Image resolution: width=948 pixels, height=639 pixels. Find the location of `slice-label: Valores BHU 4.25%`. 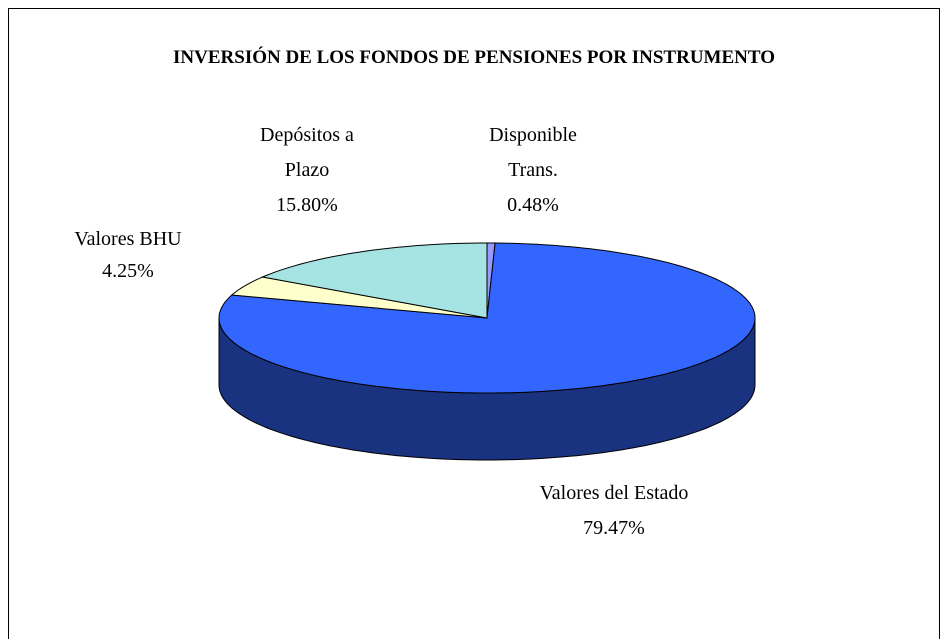

slice-label: Valores BHU 4.25% is located at coordinates (128, 255).